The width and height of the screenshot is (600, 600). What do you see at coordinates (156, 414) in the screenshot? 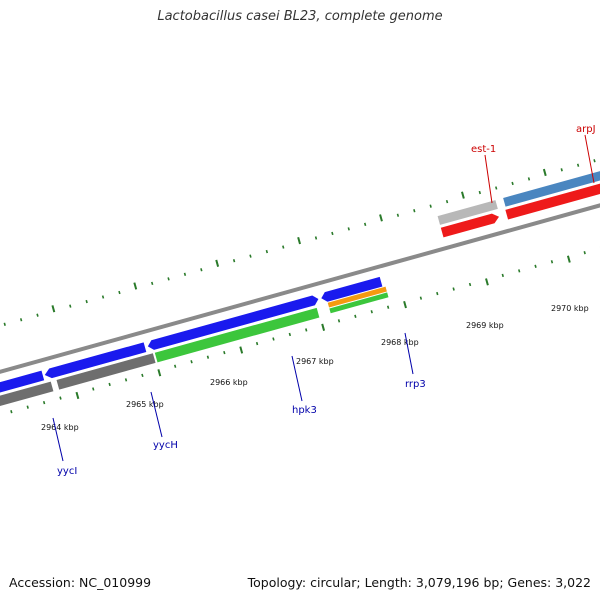
I see `leader-yycH` at bounding box center [156, 414].